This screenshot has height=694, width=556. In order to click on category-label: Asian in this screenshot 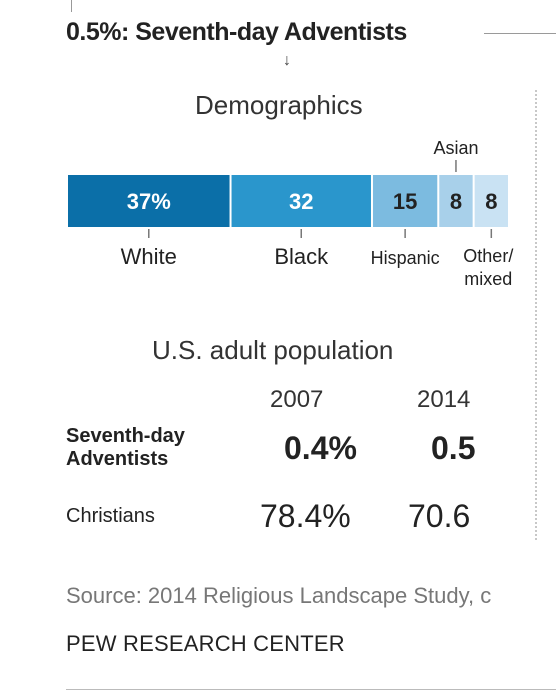, I will do `click(455, 148)`.